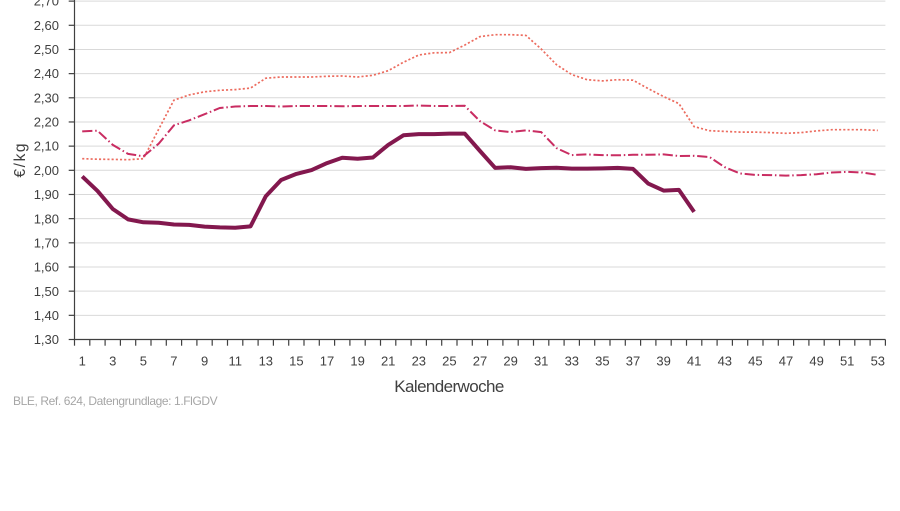 This screenshot has height=511, width=900. Describe the element at coordinates (786, 361) in the screenshot. I see `svg-text: 47` at that location.